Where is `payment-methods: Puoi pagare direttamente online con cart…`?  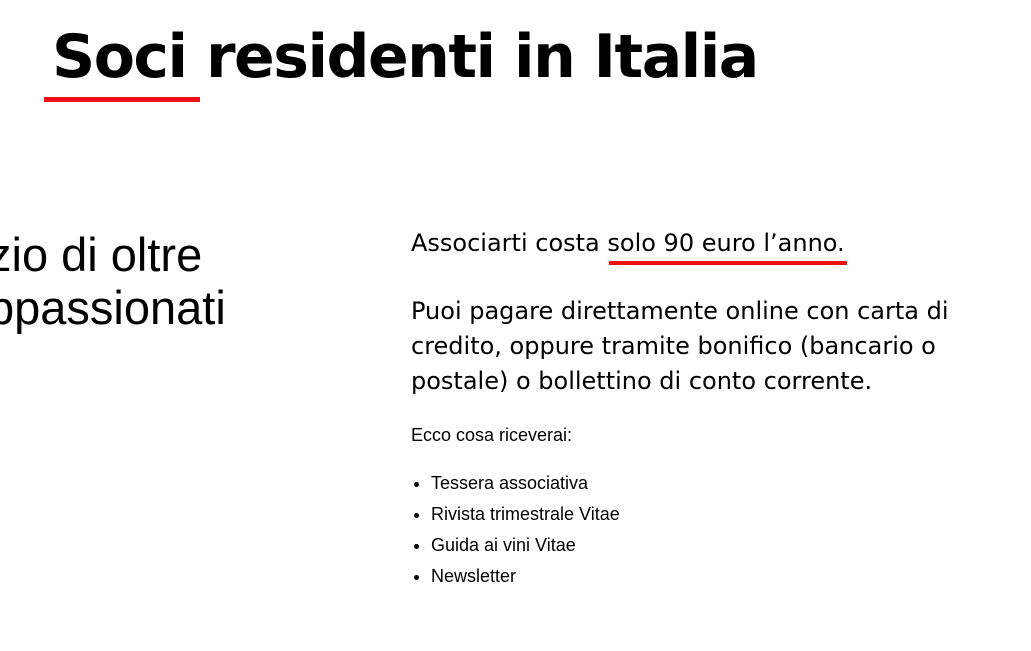 payment-methods: Puoi pagare direttamente online con cart… is located at coordinates (680, 346).